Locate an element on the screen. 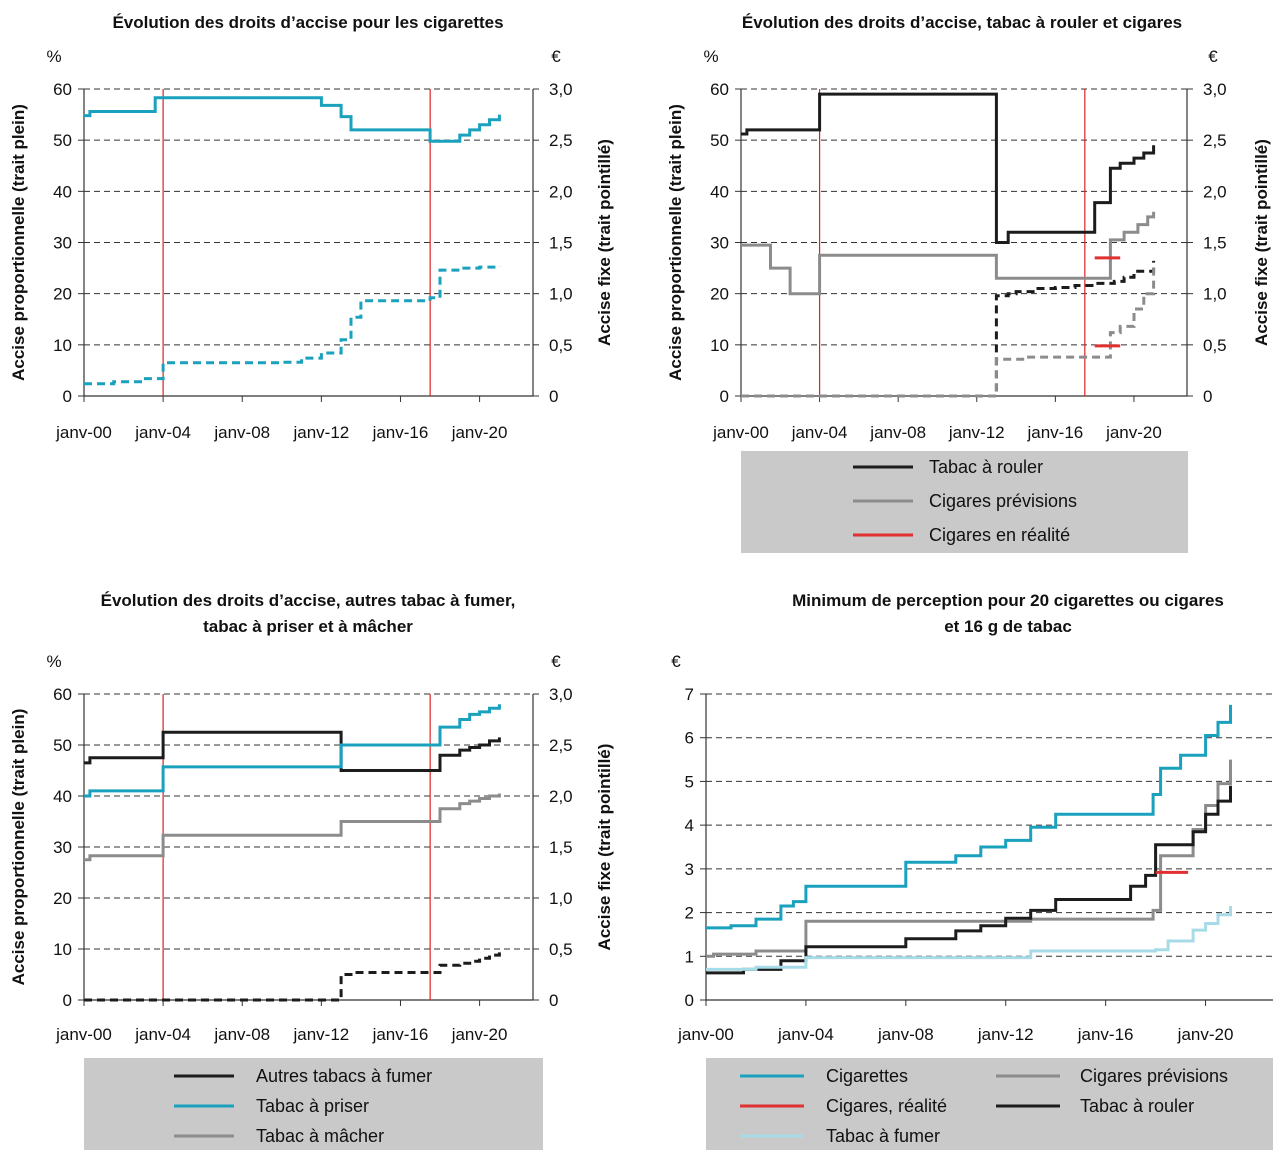 Image resolution: width=1276 pixels, height=1150 pixels. y-tick-label: 5 is located at coordinates (689, 781).